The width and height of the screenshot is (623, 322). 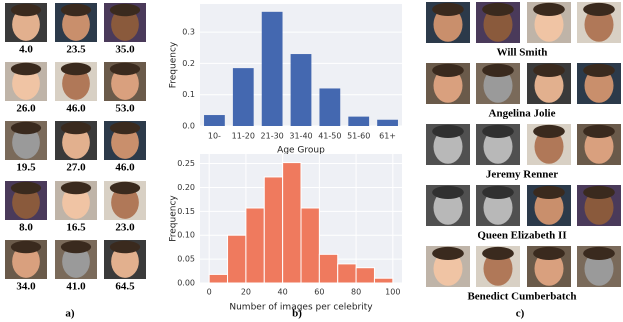 I want to click on x-tick-label: 11-20, so click(x=243, y=136).